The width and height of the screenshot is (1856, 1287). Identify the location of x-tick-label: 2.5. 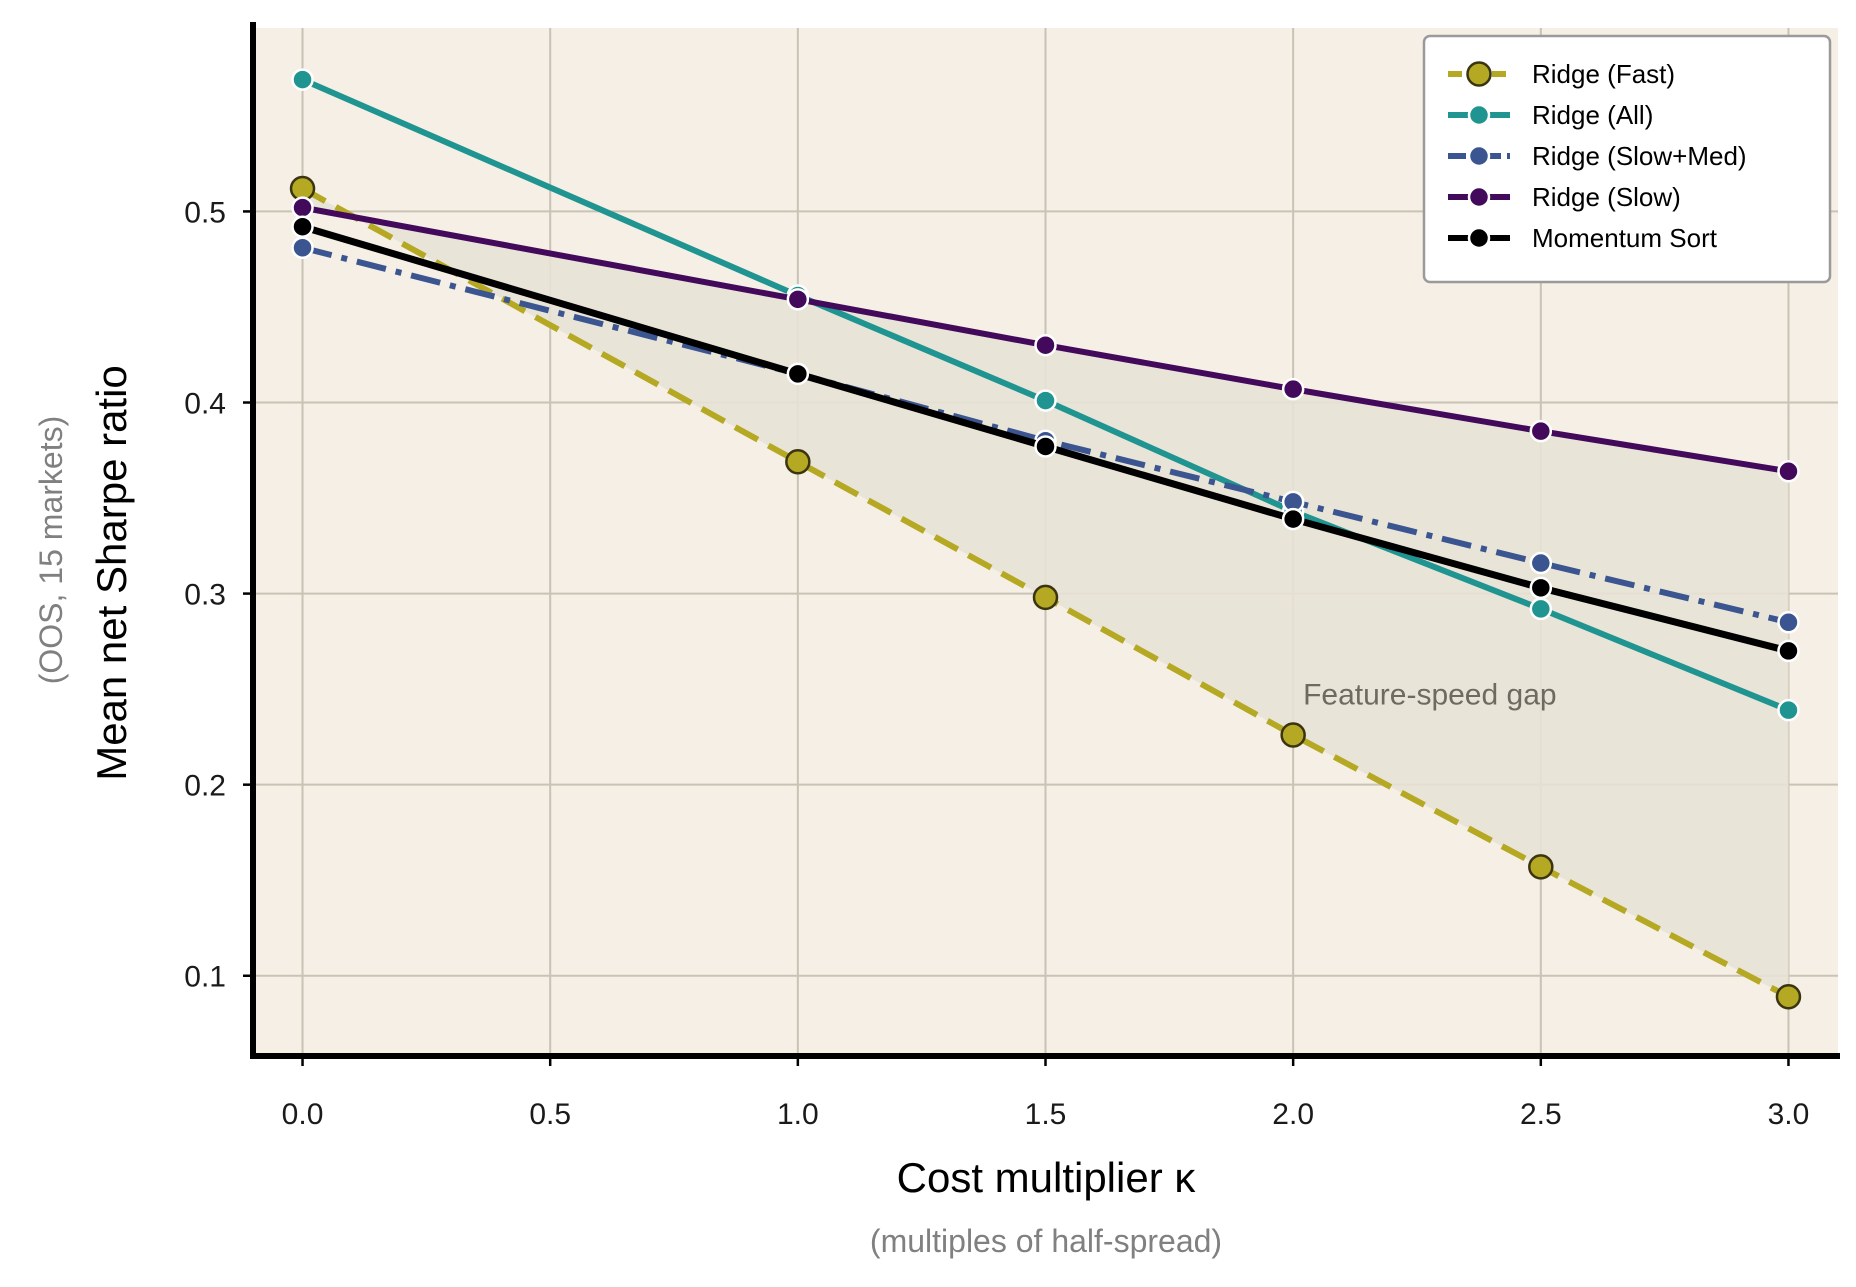
(1541, 1114).